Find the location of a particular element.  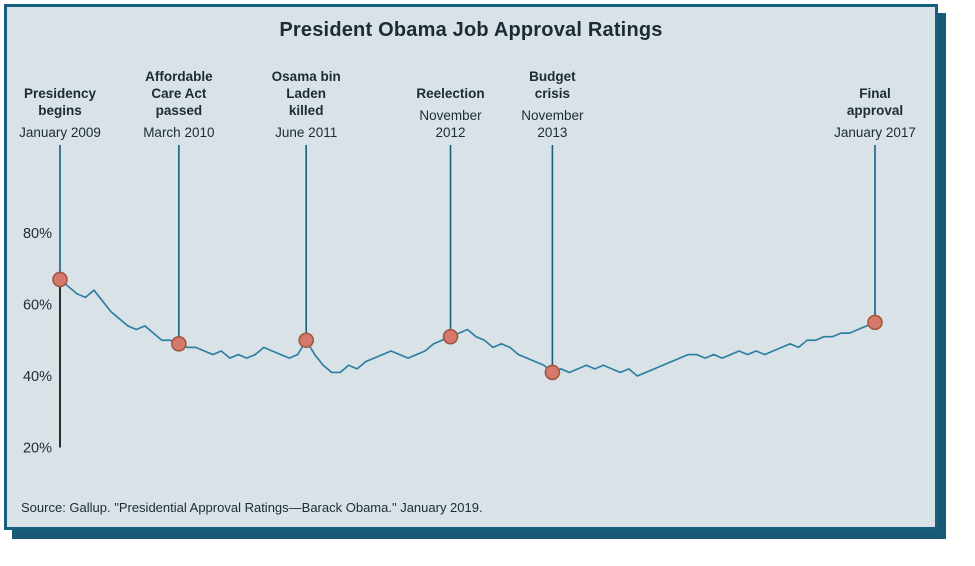

event-annotation: Reelection November 2012 is located at coordinates (451, 113).